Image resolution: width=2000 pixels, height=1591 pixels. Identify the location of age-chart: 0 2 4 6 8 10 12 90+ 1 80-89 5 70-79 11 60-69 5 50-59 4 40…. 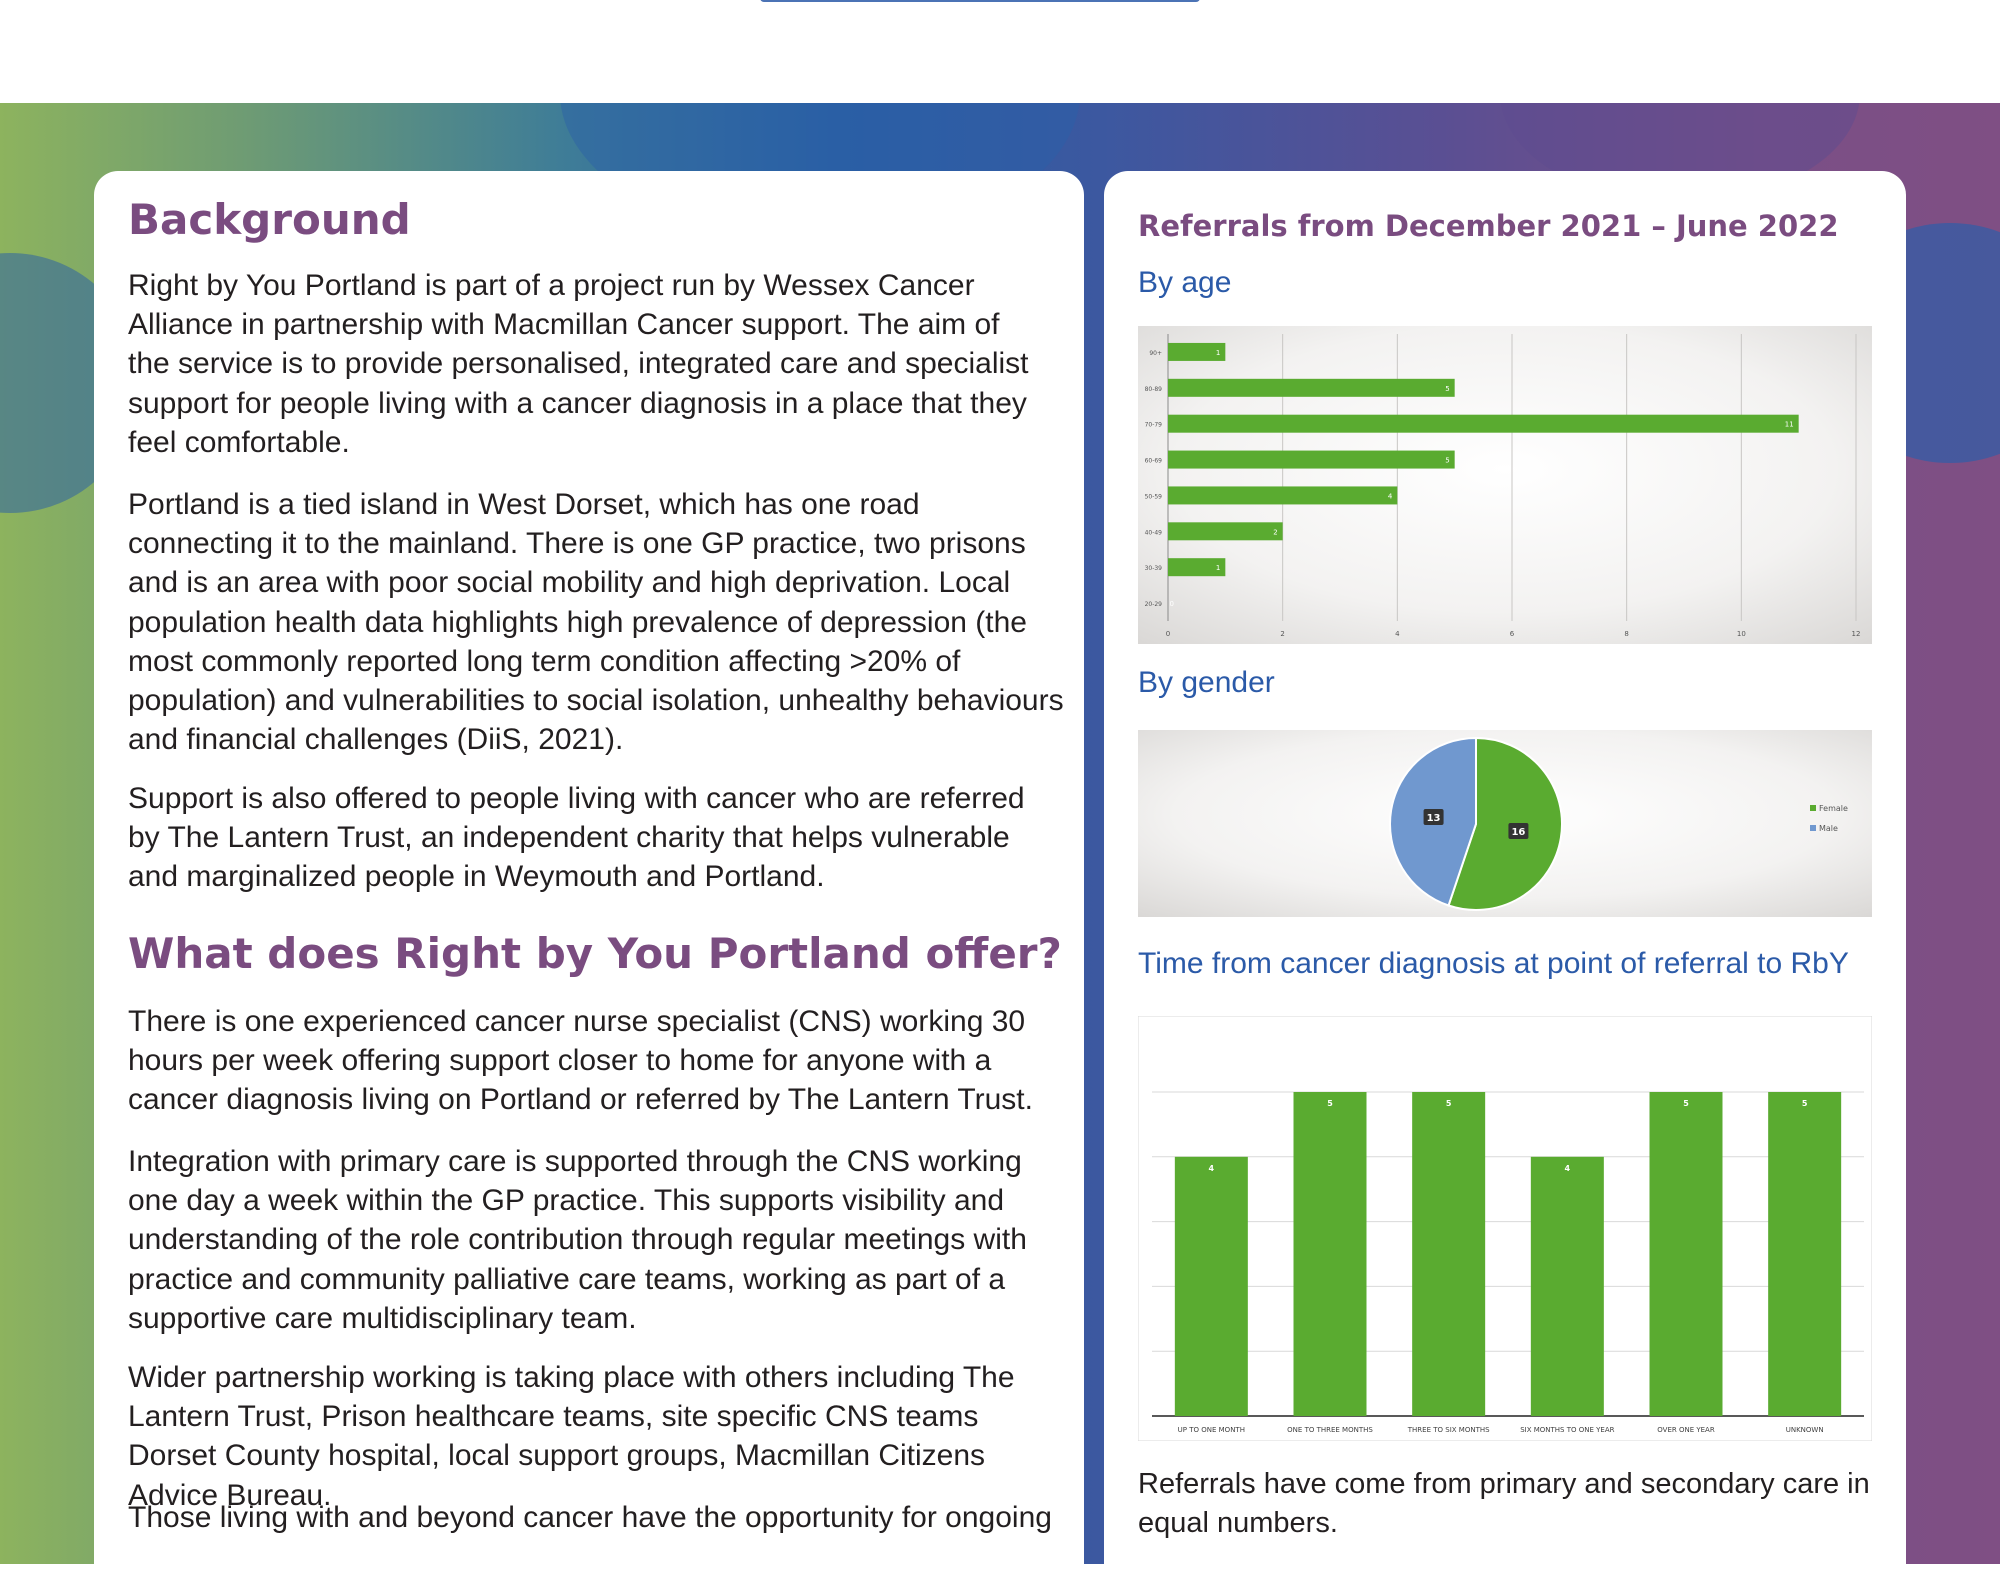
(1505, 485).